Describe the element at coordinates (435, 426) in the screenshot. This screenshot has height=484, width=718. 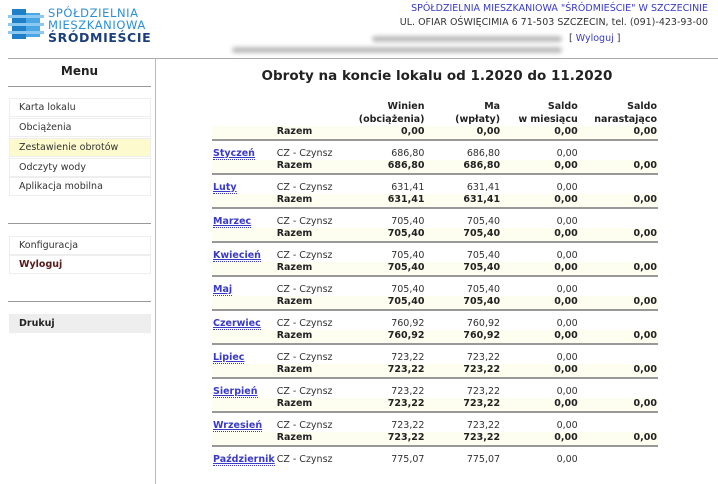
I see `month-row: Wrzesień CZ - Czynsz 723,22 723,22 0,00` at that location.